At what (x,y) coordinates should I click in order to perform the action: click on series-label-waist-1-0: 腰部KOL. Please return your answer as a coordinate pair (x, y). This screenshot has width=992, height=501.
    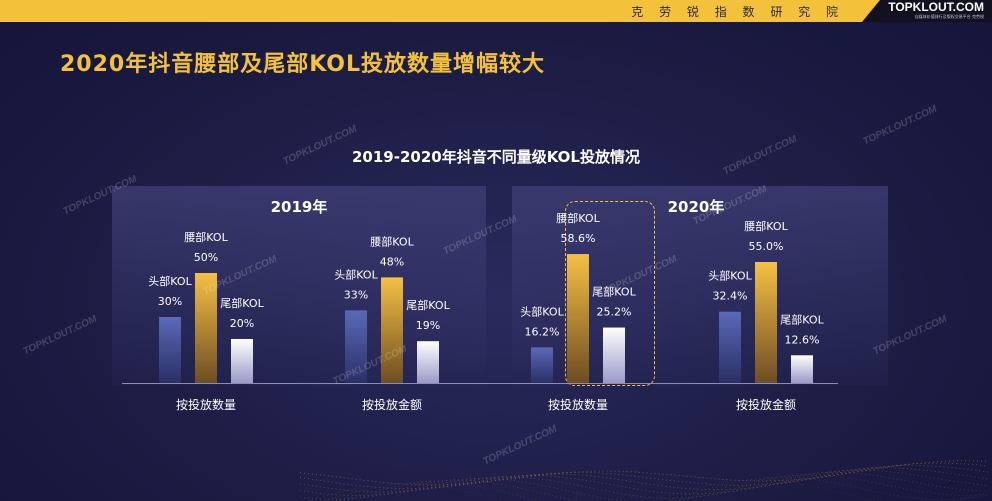
    Looking at the image, I should click on (578, 218).